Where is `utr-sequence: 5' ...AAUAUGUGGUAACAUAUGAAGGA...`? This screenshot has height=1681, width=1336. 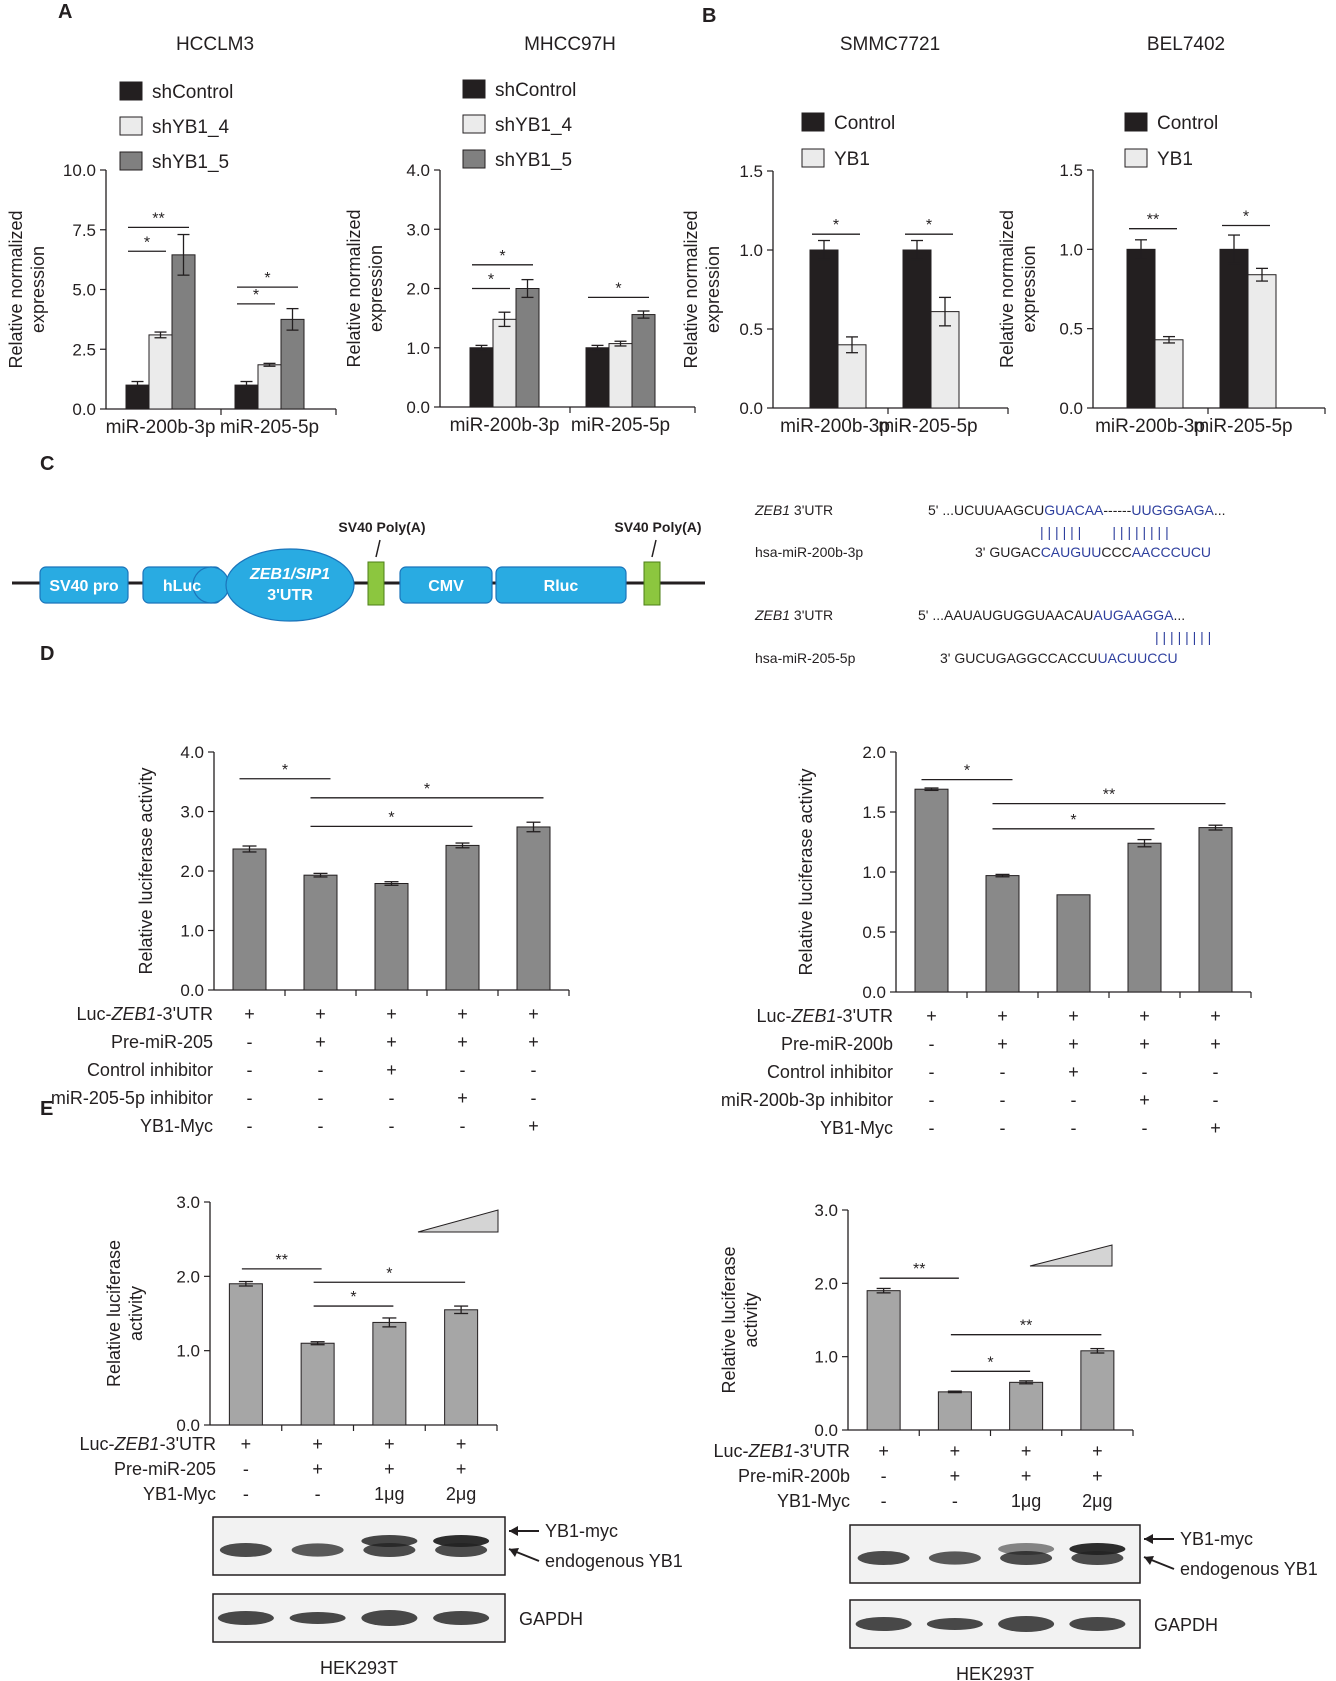 utr-sequence: 5' ...AAUAUGUGGUAACAUAUGAAGGA... is located at coordinates (1051, 615).